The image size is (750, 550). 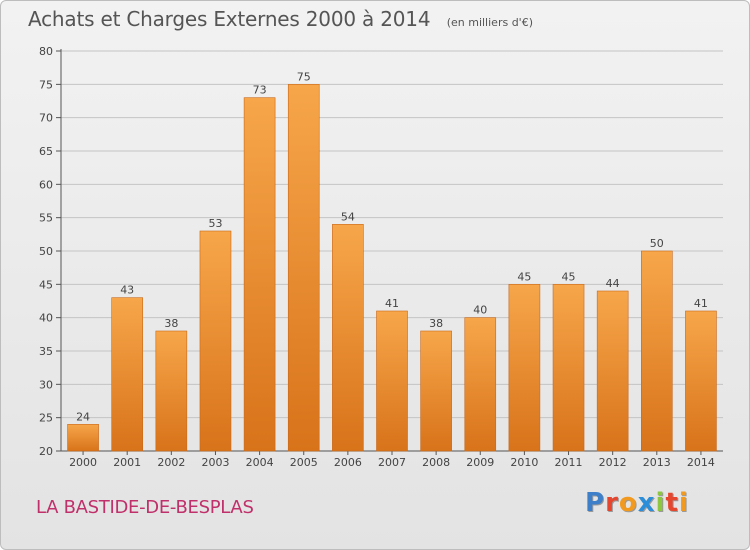 I want to click on x-tick-label: 2003, so click(x=215, y=462).